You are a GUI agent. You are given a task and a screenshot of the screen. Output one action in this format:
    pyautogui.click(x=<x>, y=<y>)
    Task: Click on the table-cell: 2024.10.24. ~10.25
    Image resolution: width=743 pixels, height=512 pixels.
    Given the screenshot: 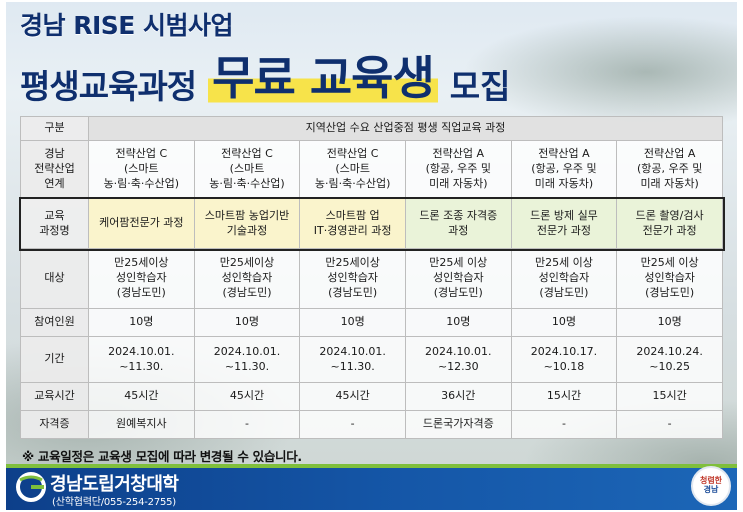 What is the action you would take?
    pyautogui.click(x=669, y=359)
    